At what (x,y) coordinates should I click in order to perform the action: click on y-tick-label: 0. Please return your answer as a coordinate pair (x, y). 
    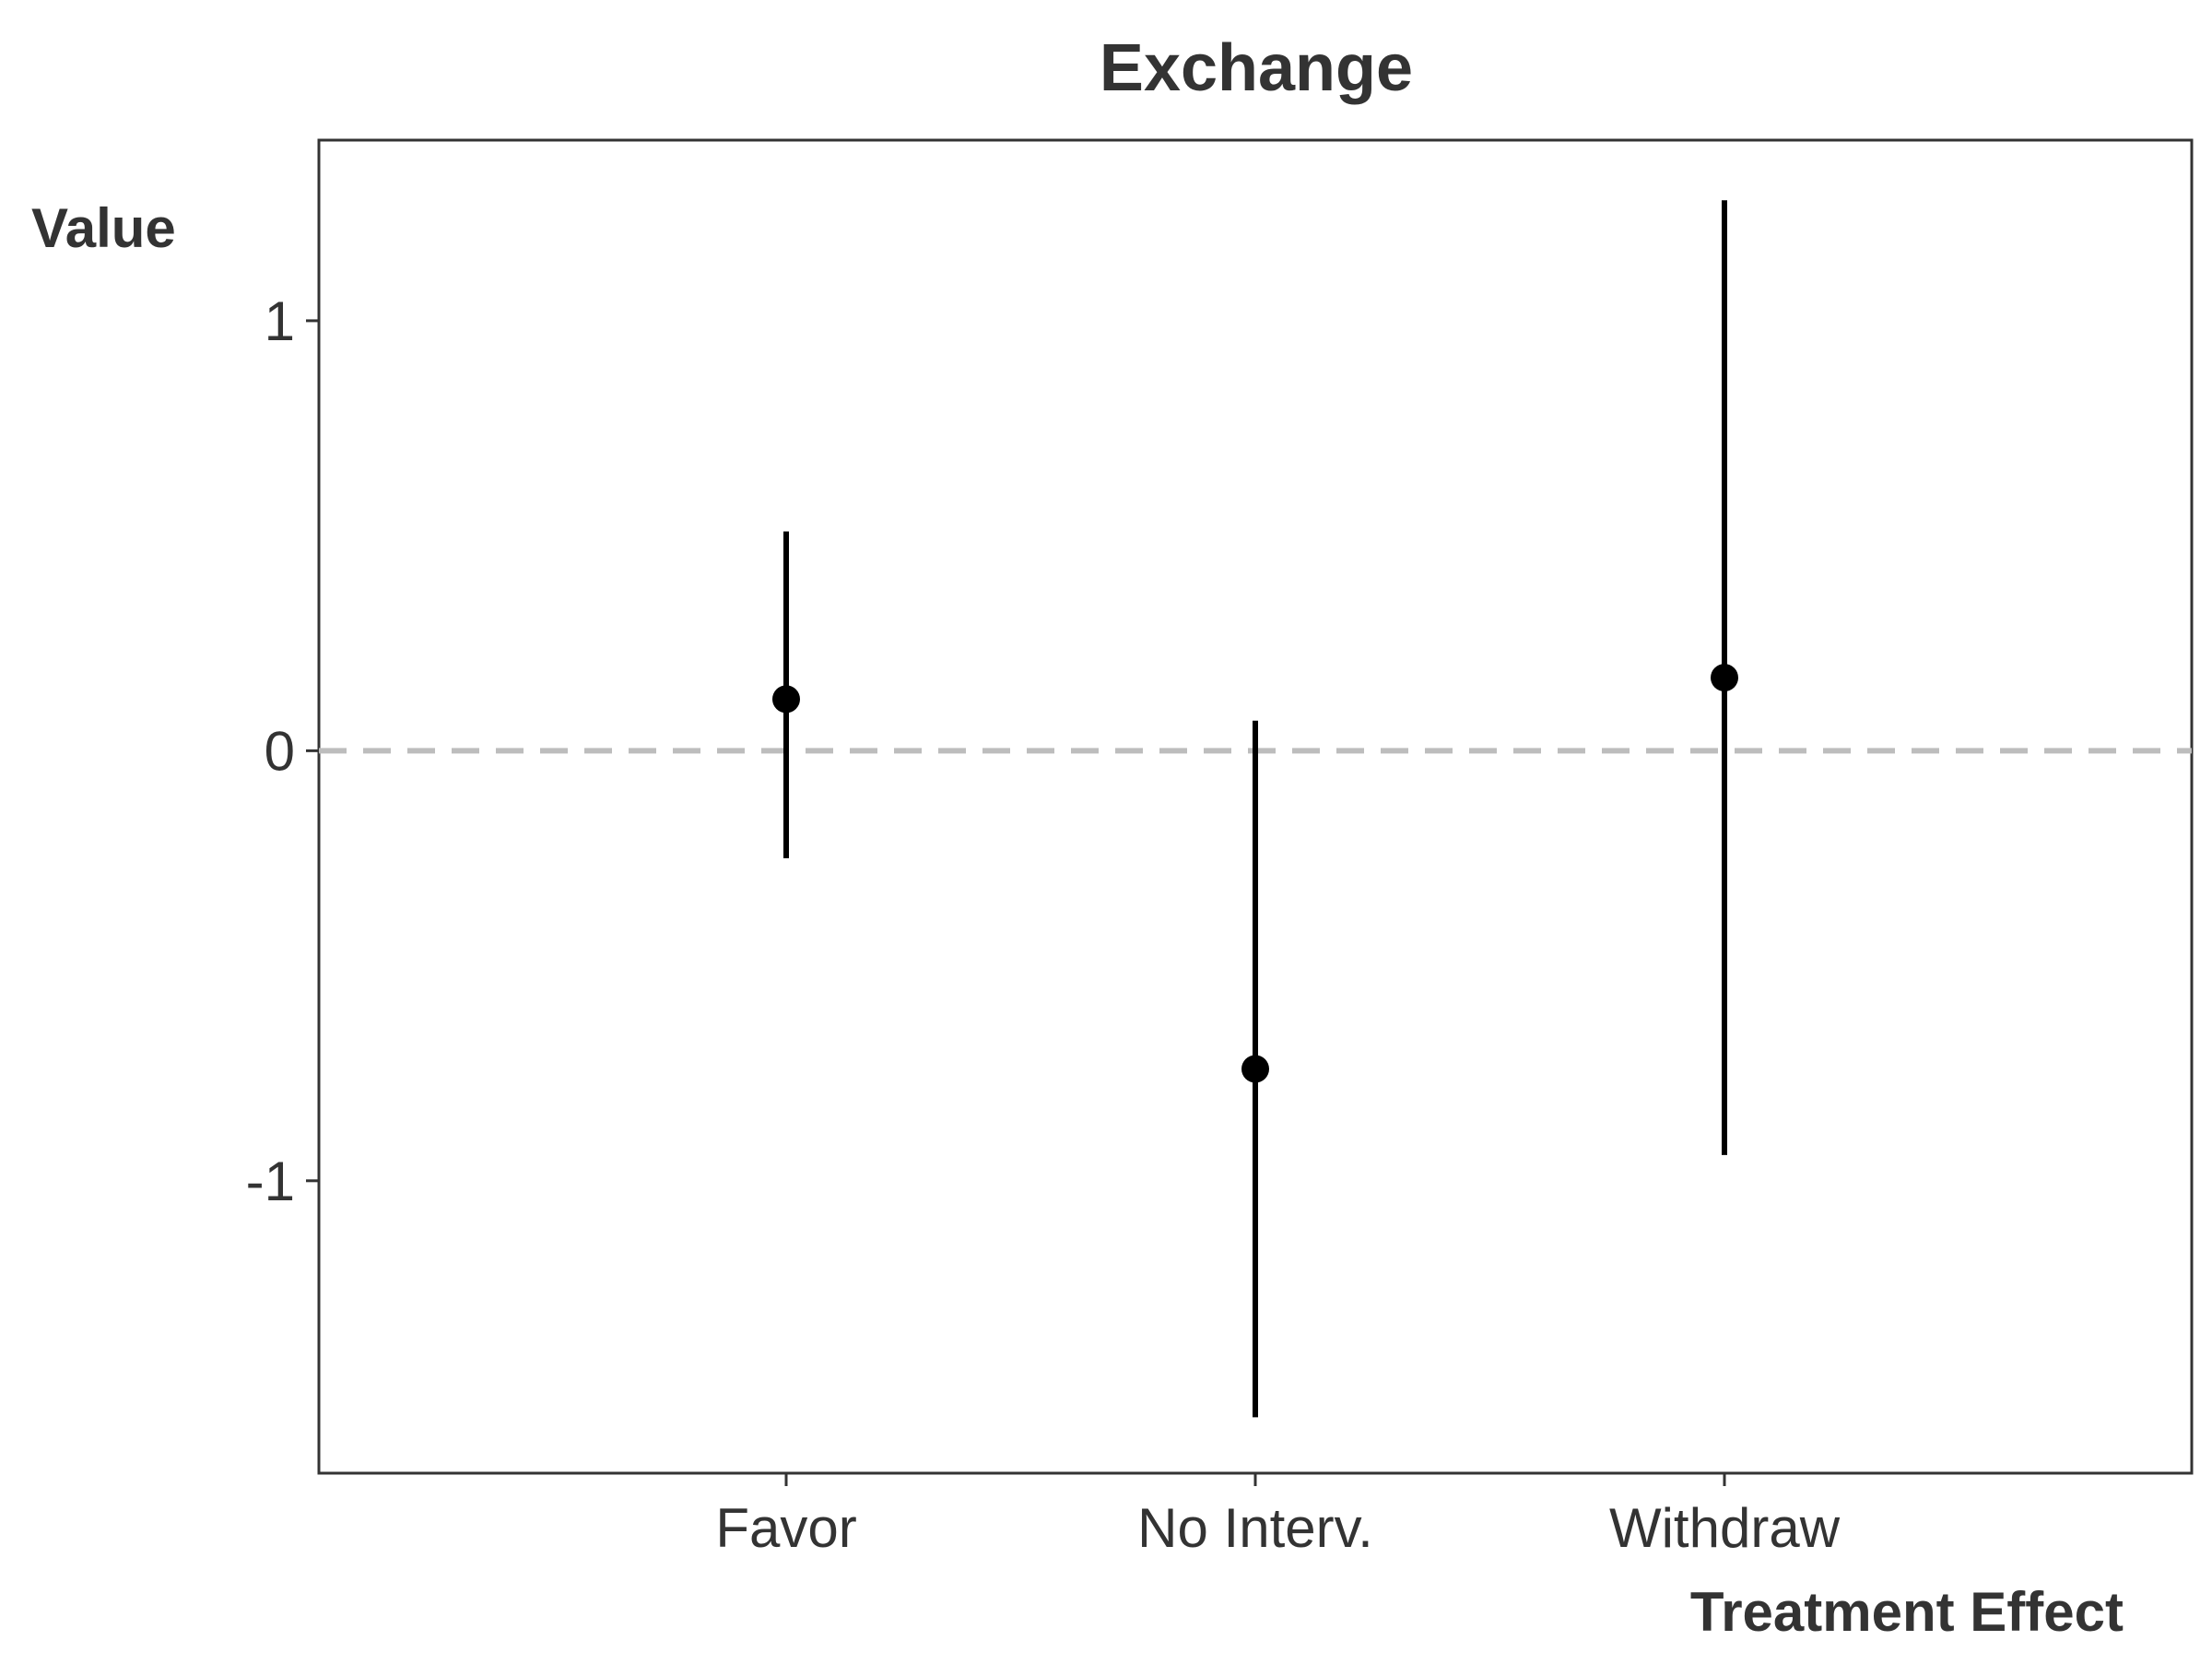
    Looking at the image, I should click on (280, 751).